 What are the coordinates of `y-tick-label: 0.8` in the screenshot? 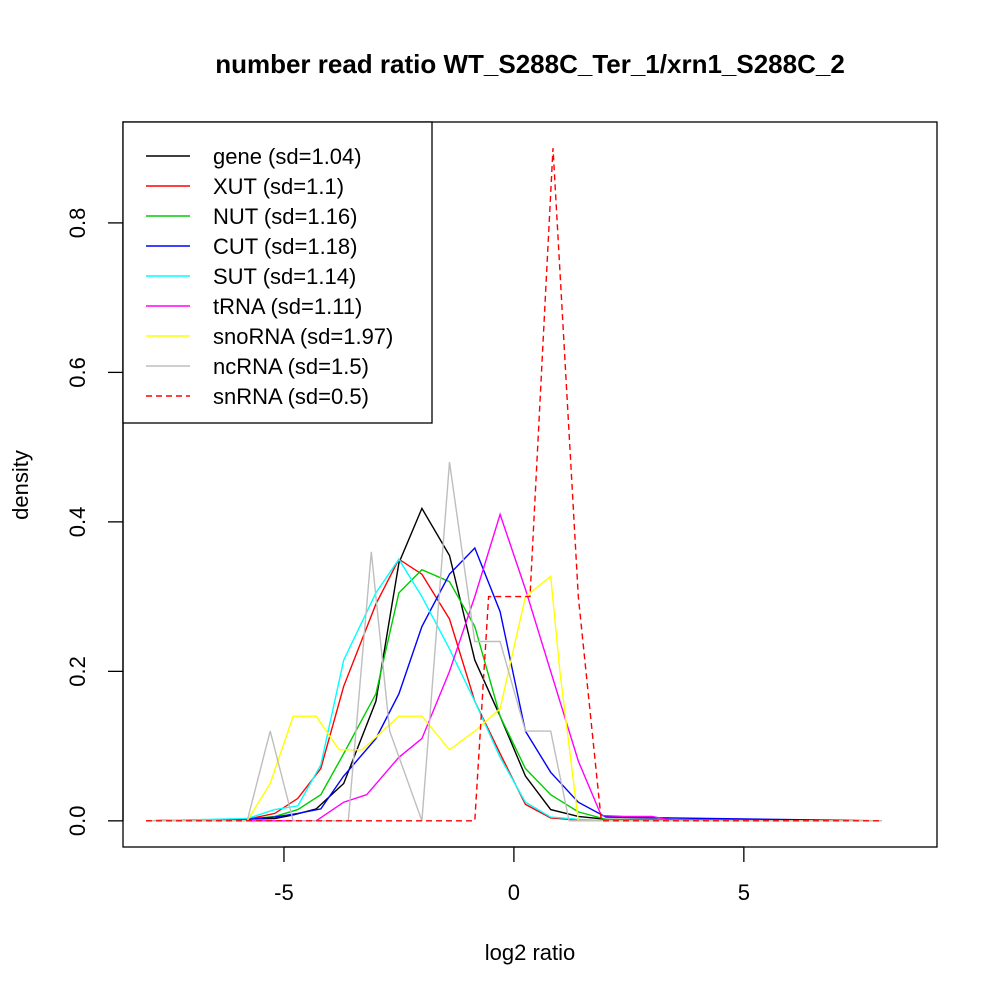 It's located at (77, 223).